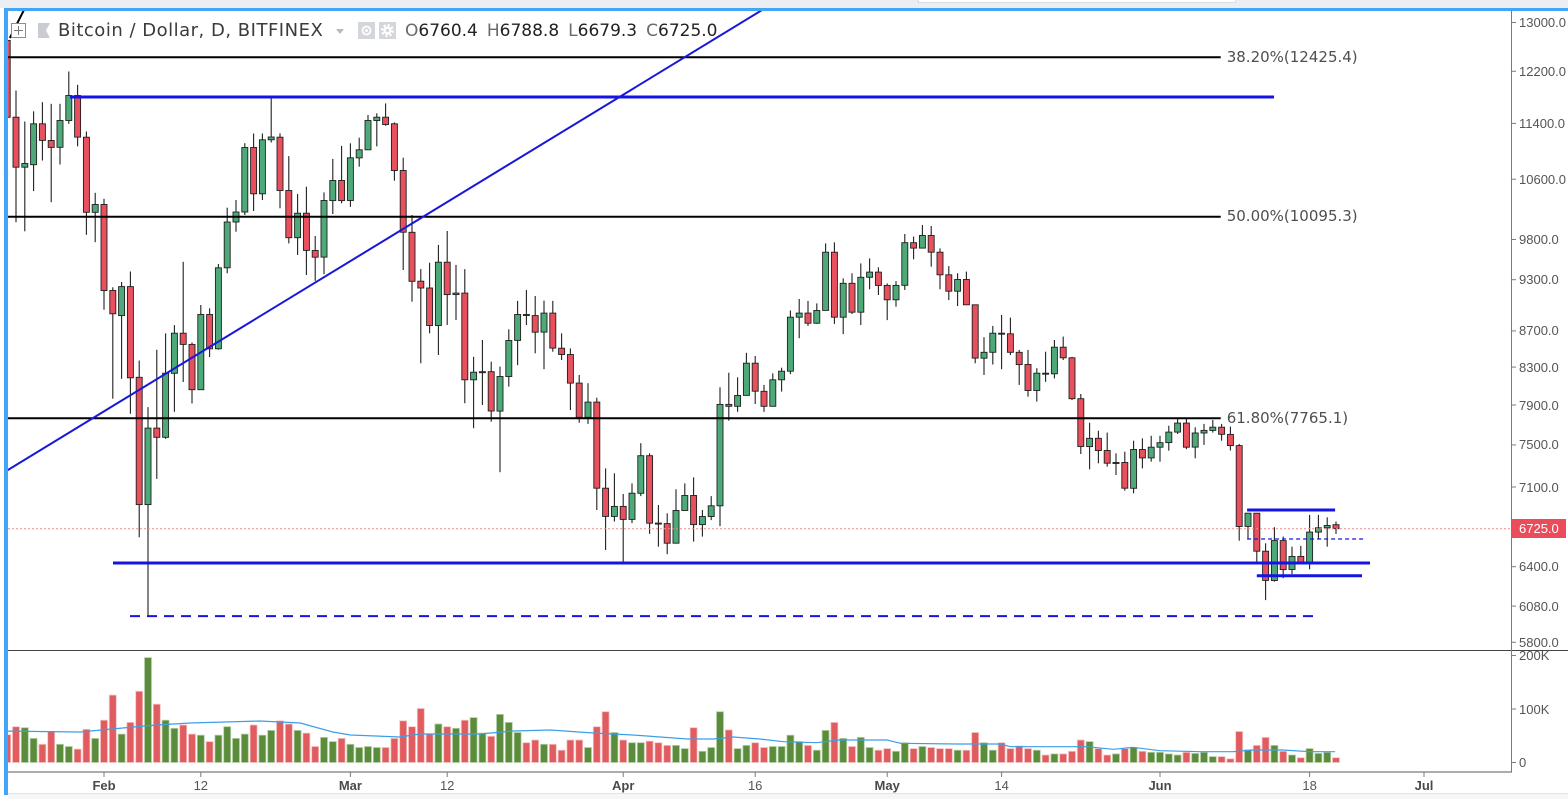  Describe the element at coordinates (1539, 445) in the screenshot. I see `price-axis-label: 7500.0` at that location.